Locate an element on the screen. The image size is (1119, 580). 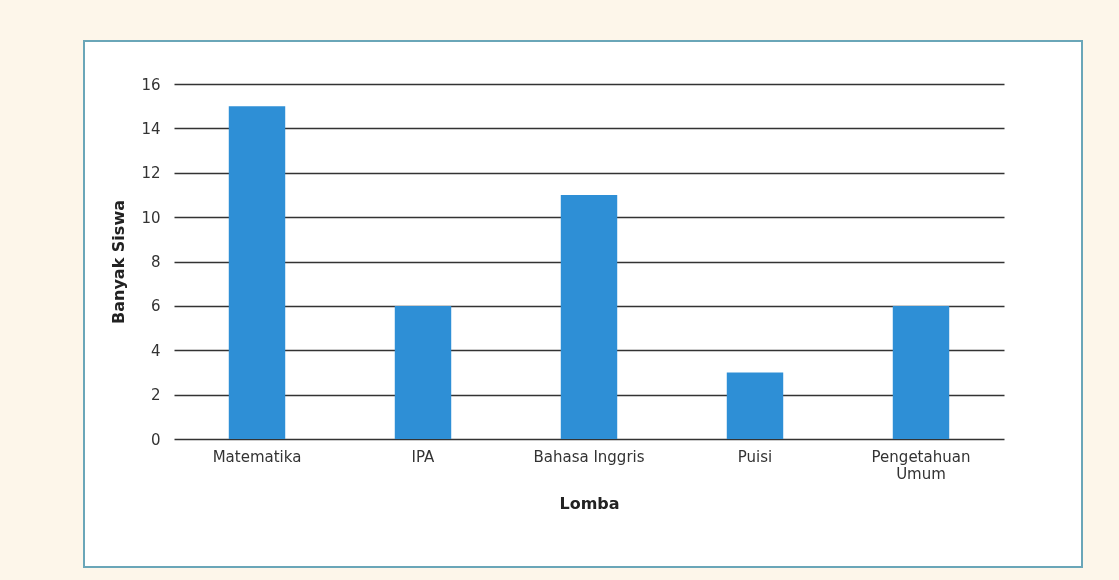
y-axis-title: Banyak Siswa is located at coordinates (119, 262).